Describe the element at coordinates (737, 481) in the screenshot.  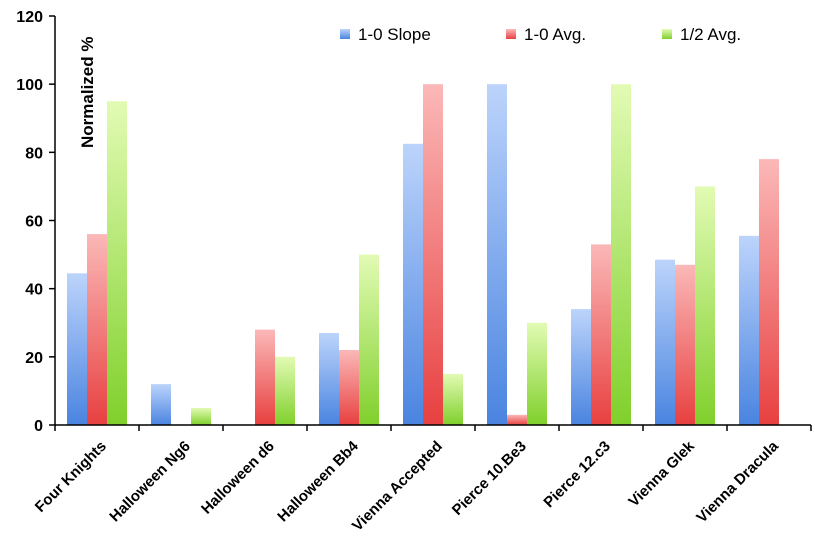
I see `x-tick-label: Vienna Dracula` at that location.